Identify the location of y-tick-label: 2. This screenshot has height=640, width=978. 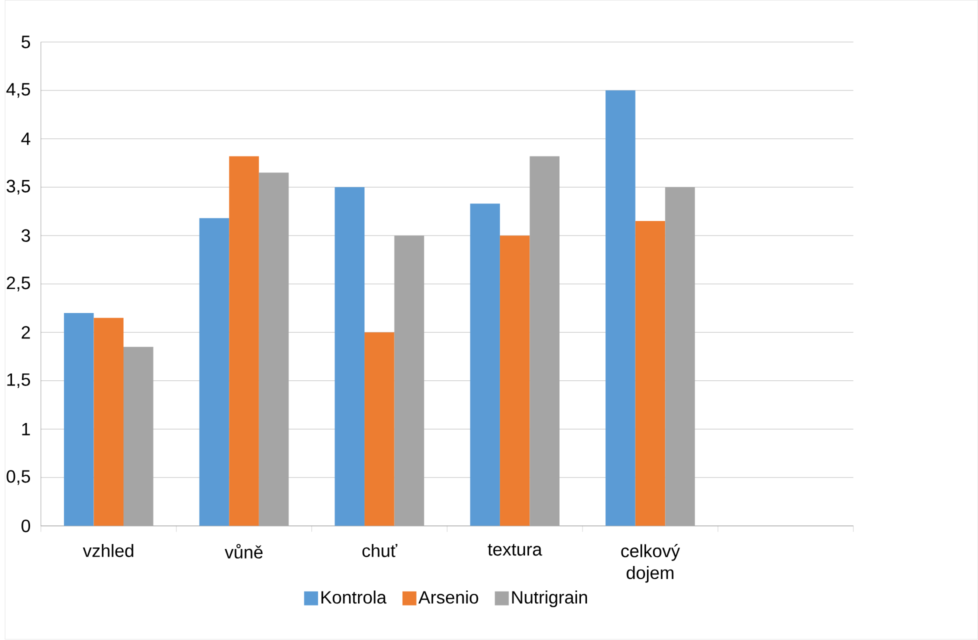
(26, 332).